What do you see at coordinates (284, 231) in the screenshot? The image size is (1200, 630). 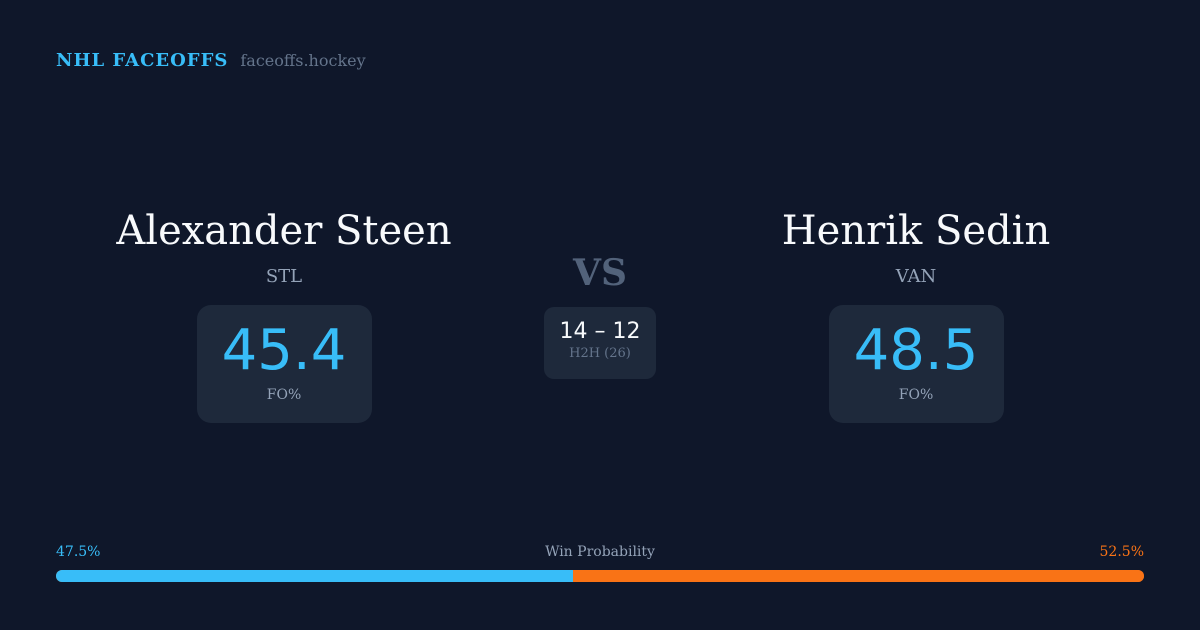 I see `player-name: Alexander Steen` at bounding box center [284, 231].